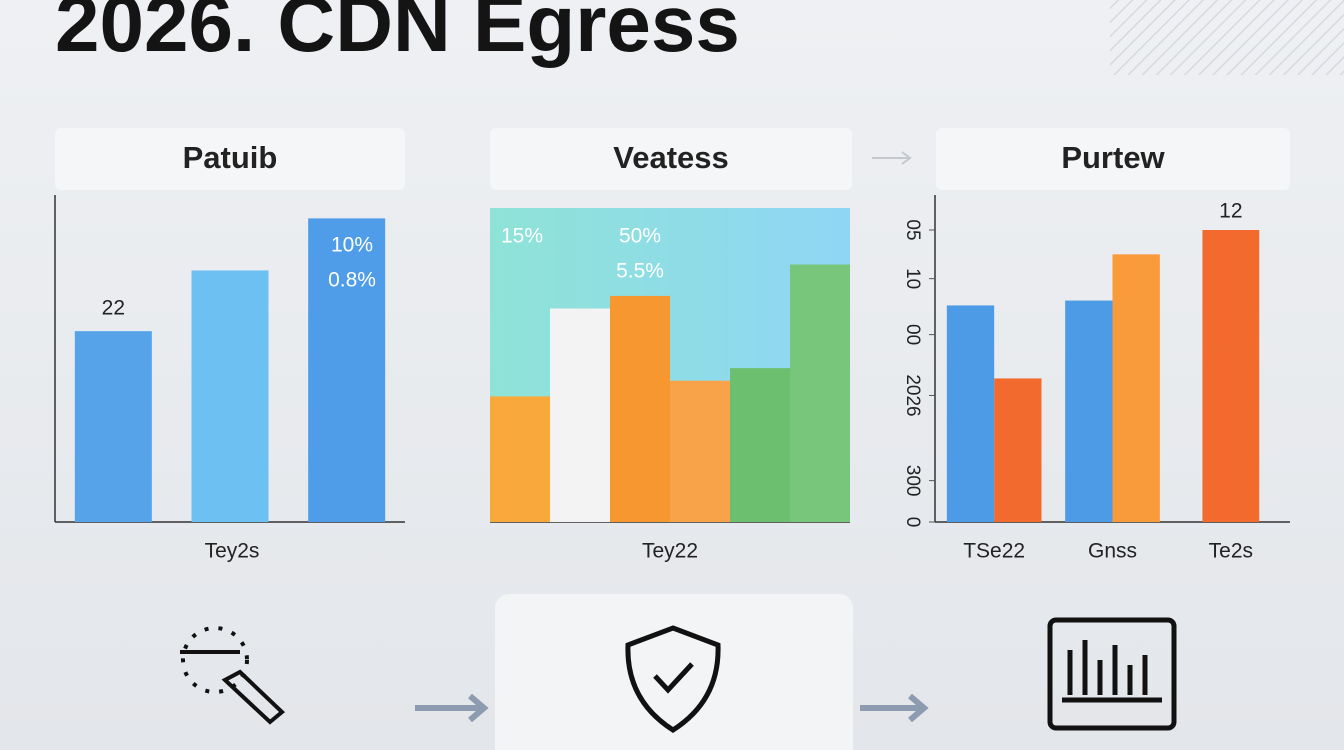 The width and height of the screenshot is (1344, 750). I want to click on card, so click(674, 672).